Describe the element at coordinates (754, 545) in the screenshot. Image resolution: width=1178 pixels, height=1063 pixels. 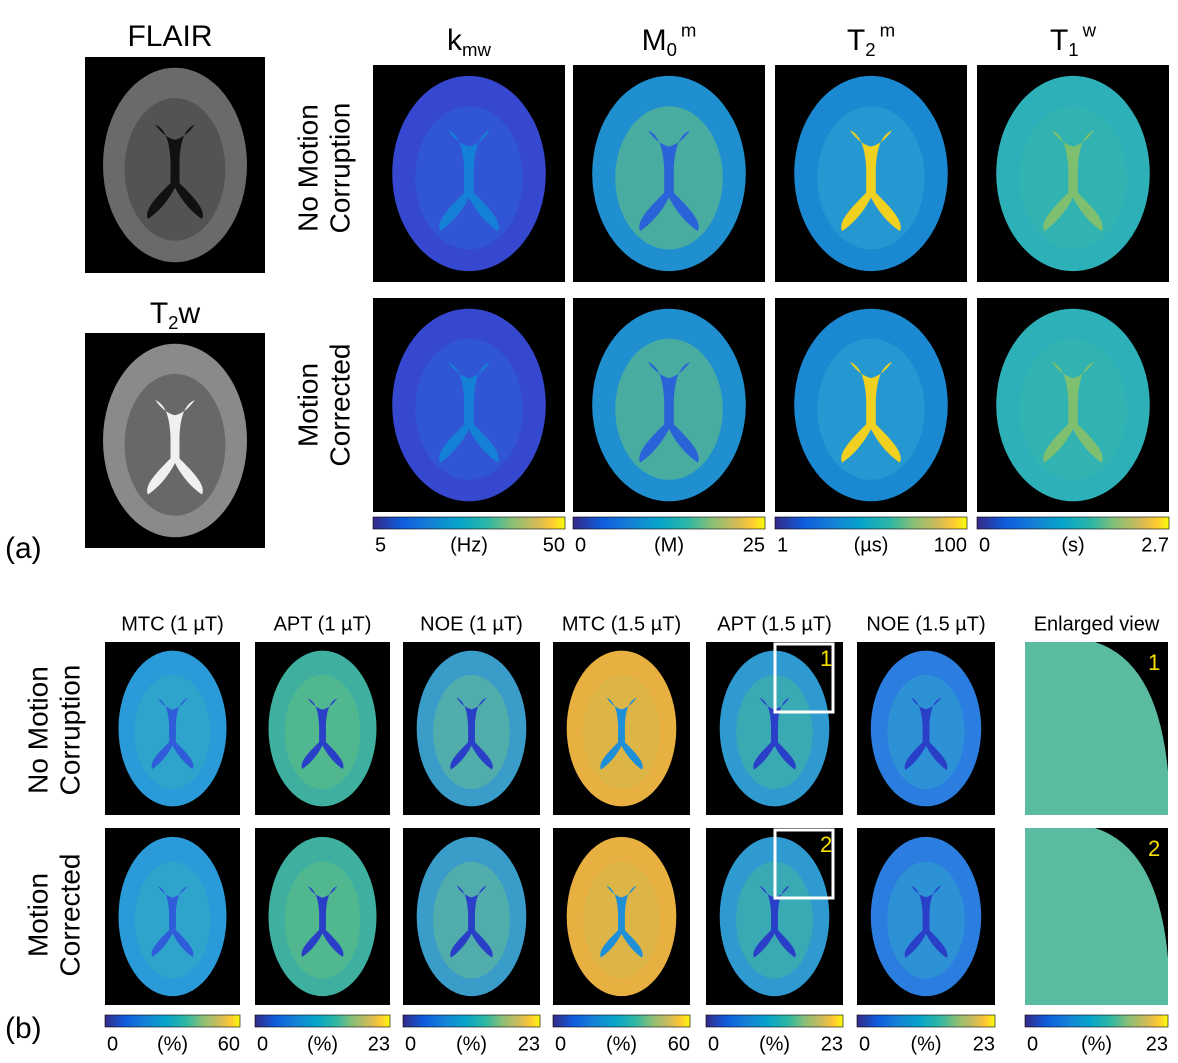
I see `colorbar-max: 25` at that location.